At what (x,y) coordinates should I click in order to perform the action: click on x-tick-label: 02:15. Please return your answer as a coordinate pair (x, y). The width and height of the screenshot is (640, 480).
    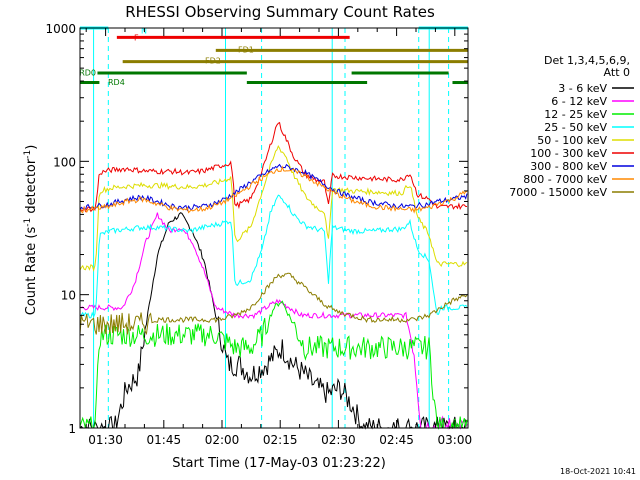
    Looking at the image, I should click on (280, 440).